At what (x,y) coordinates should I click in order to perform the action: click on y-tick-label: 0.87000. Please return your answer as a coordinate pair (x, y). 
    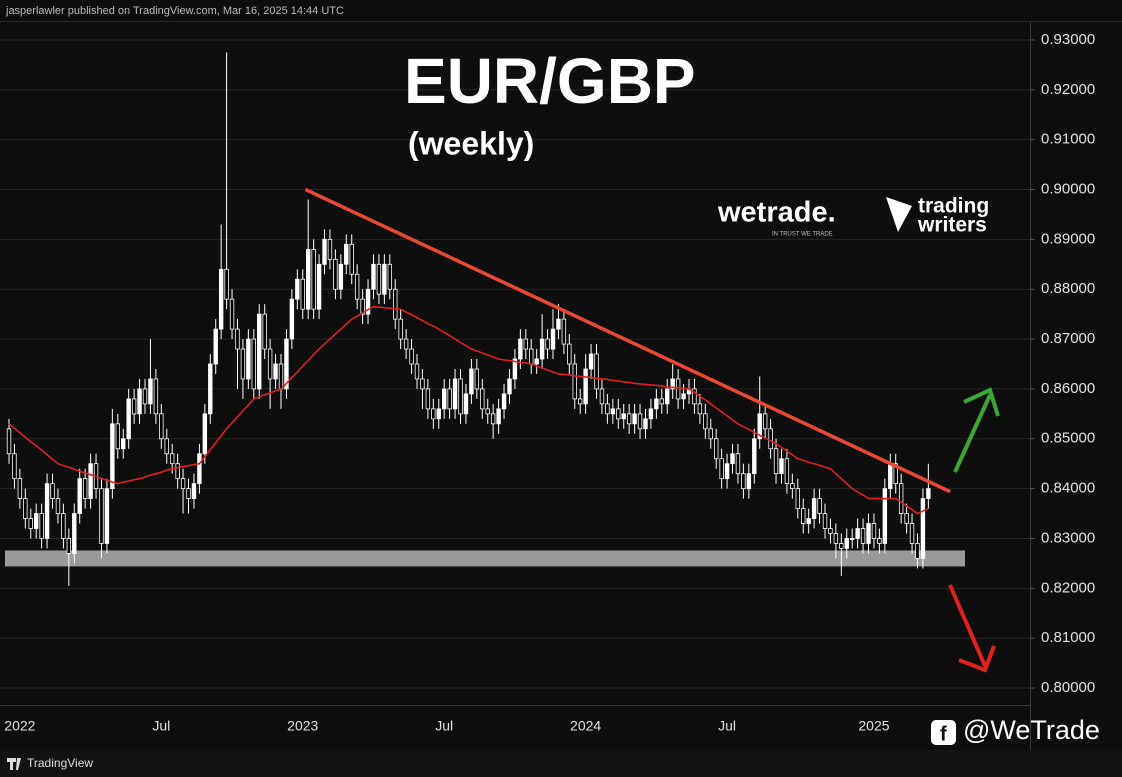
    Looking at the image, I should click on (1068, 338).